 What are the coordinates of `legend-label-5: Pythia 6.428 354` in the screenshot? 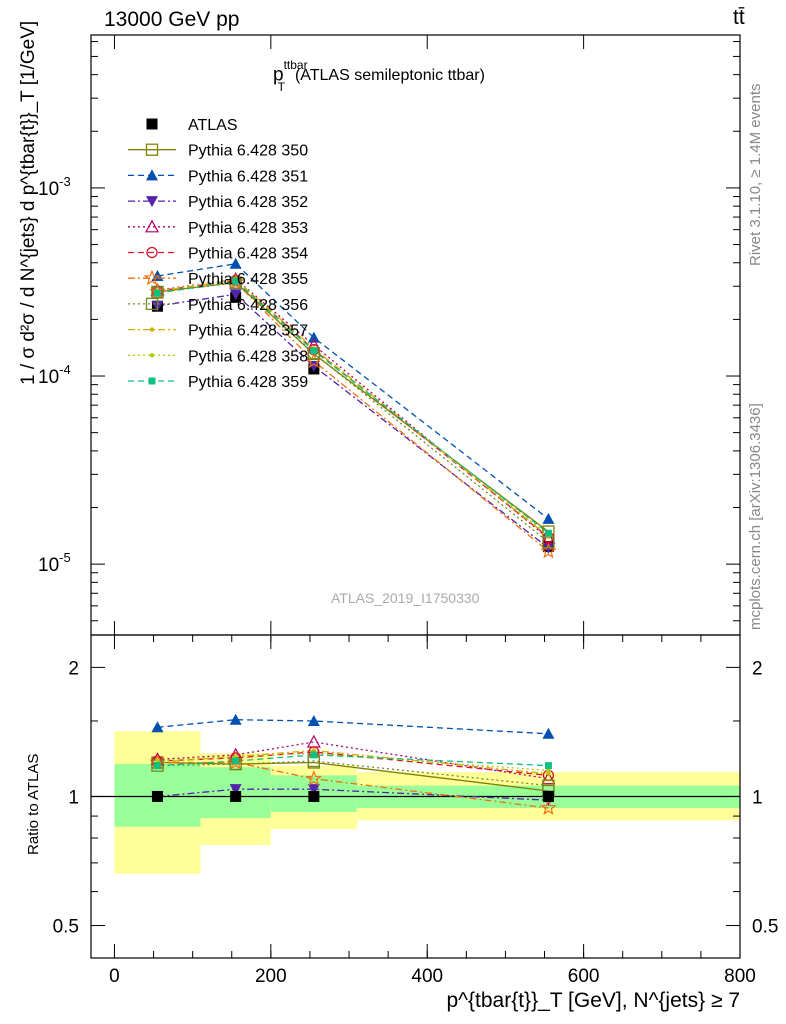 It's located at (248, 254).